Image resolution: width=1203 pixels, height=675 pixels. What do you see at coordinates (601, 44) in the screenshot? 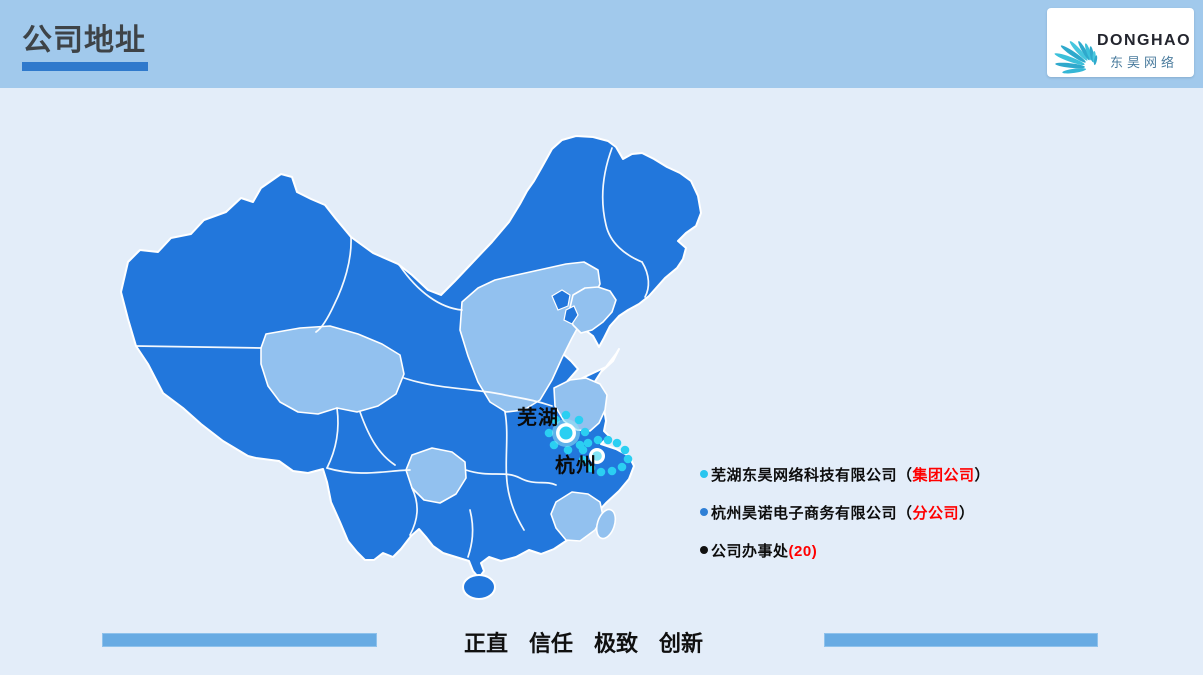
I see `header-band: 公司地址` at bounding box center [601, 44].